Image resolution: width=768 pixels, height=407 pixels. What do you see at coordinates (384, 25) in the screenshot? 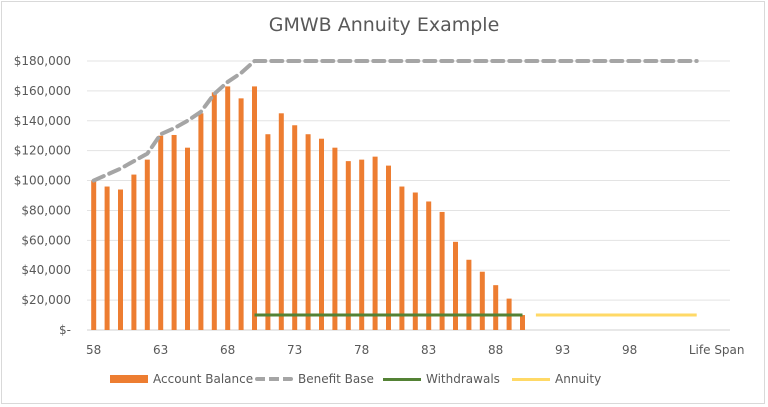
I see `chart-title: GMWB Annuity Example` at bounding box center [384, 25].